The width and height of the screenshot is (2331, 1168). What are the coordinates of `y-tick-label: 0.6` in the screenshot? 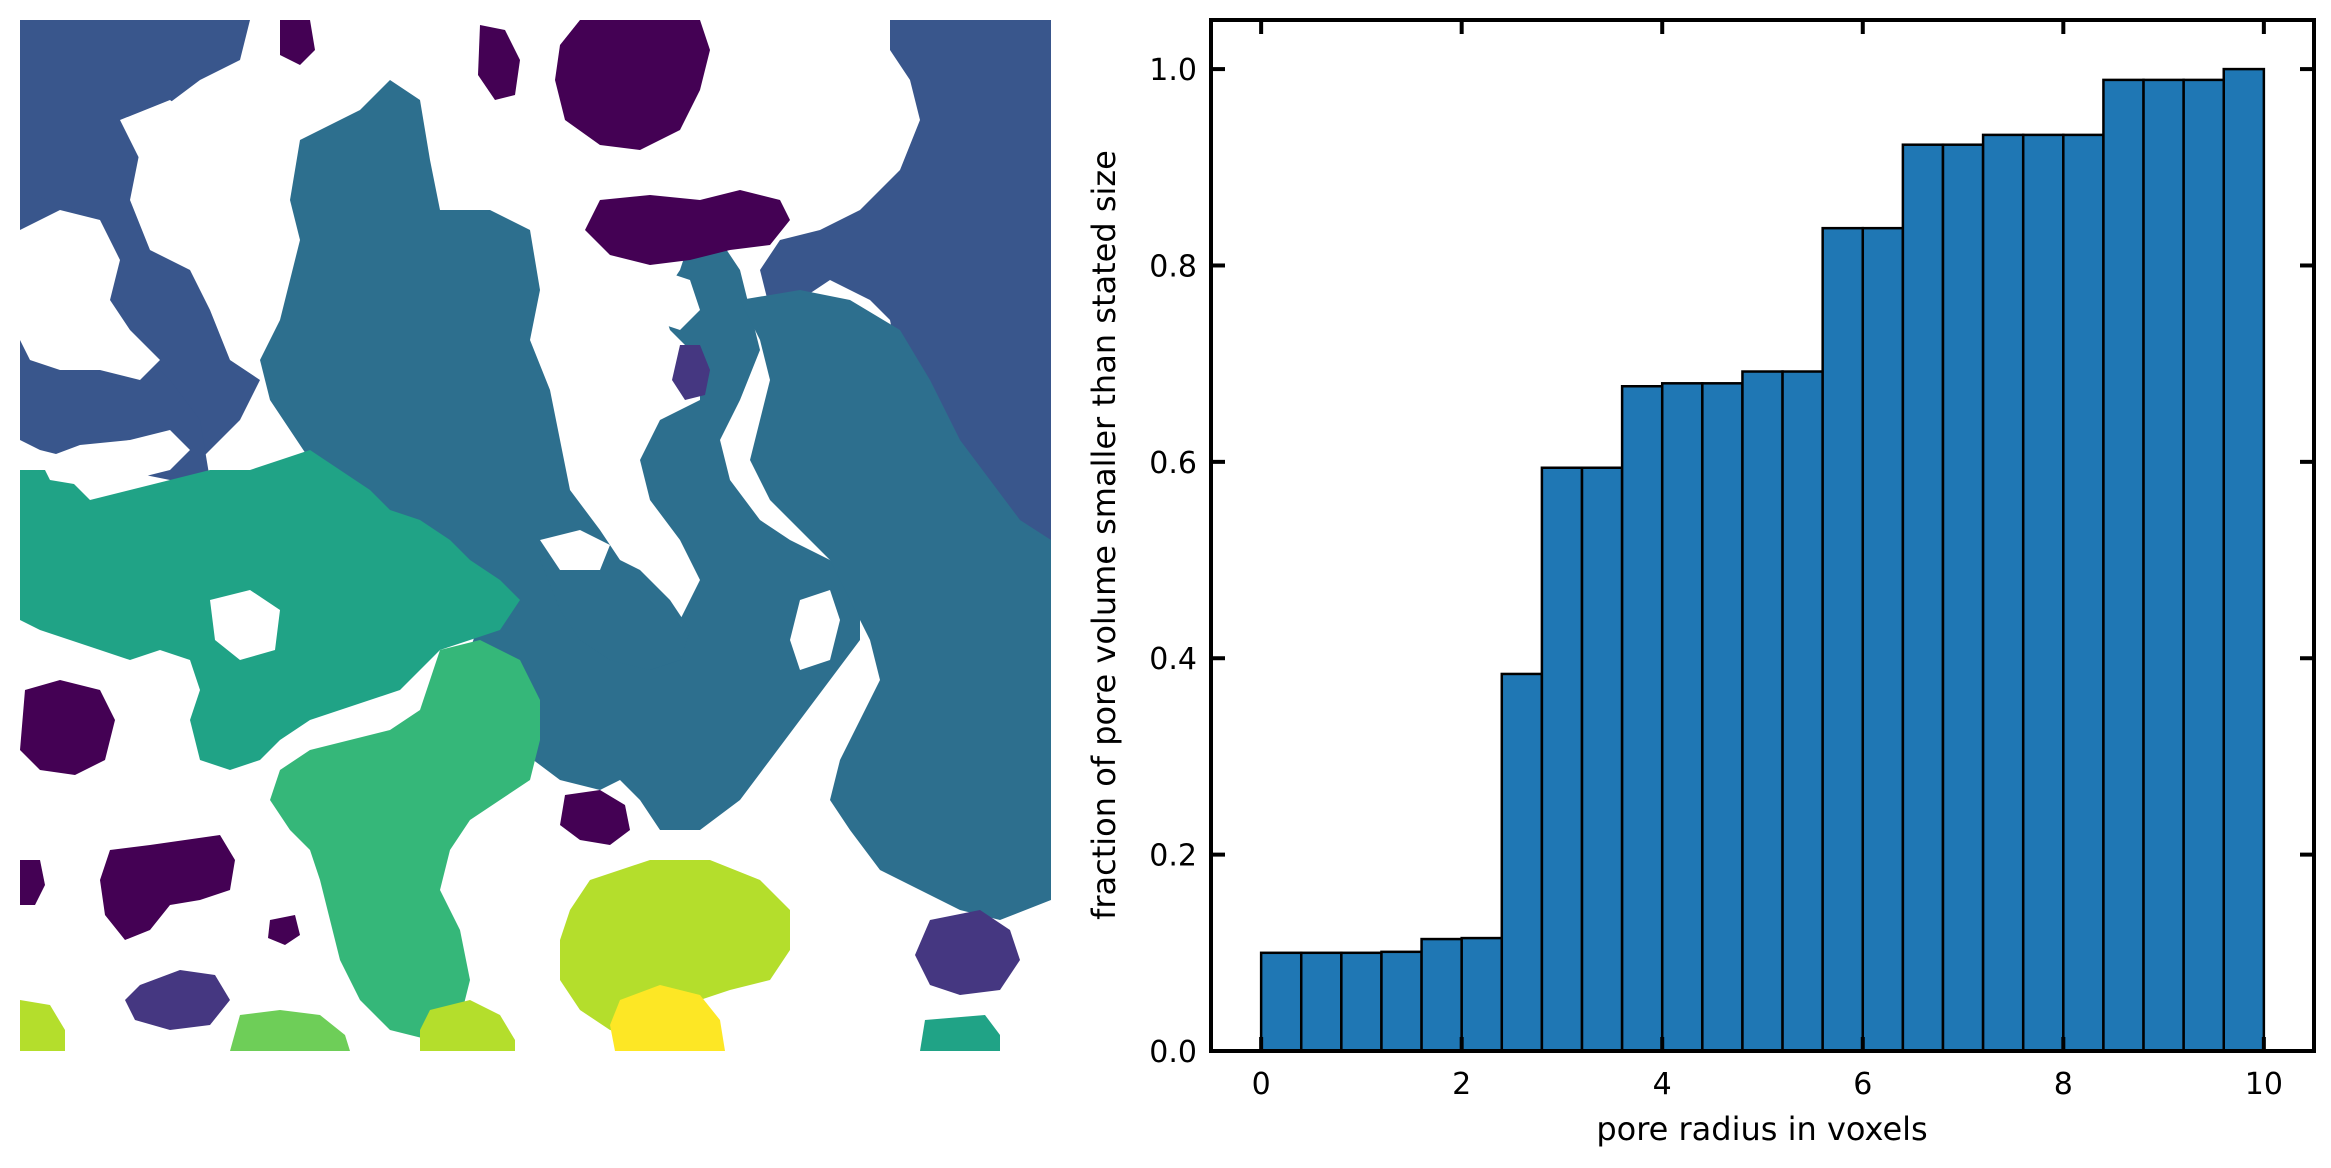 It's located at (1173, 463).